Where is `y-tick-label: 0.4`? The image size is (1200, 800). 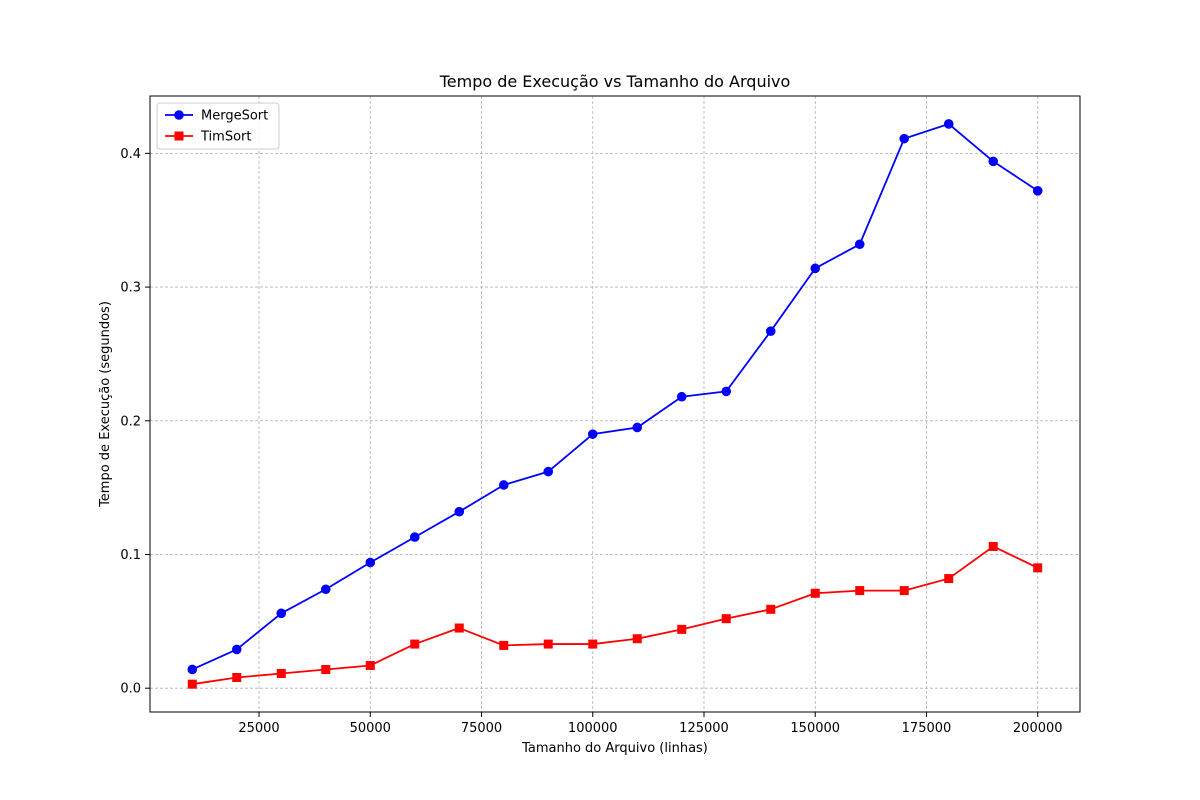
y-tick-label: 0.4 is located at coordinates (130, 154).